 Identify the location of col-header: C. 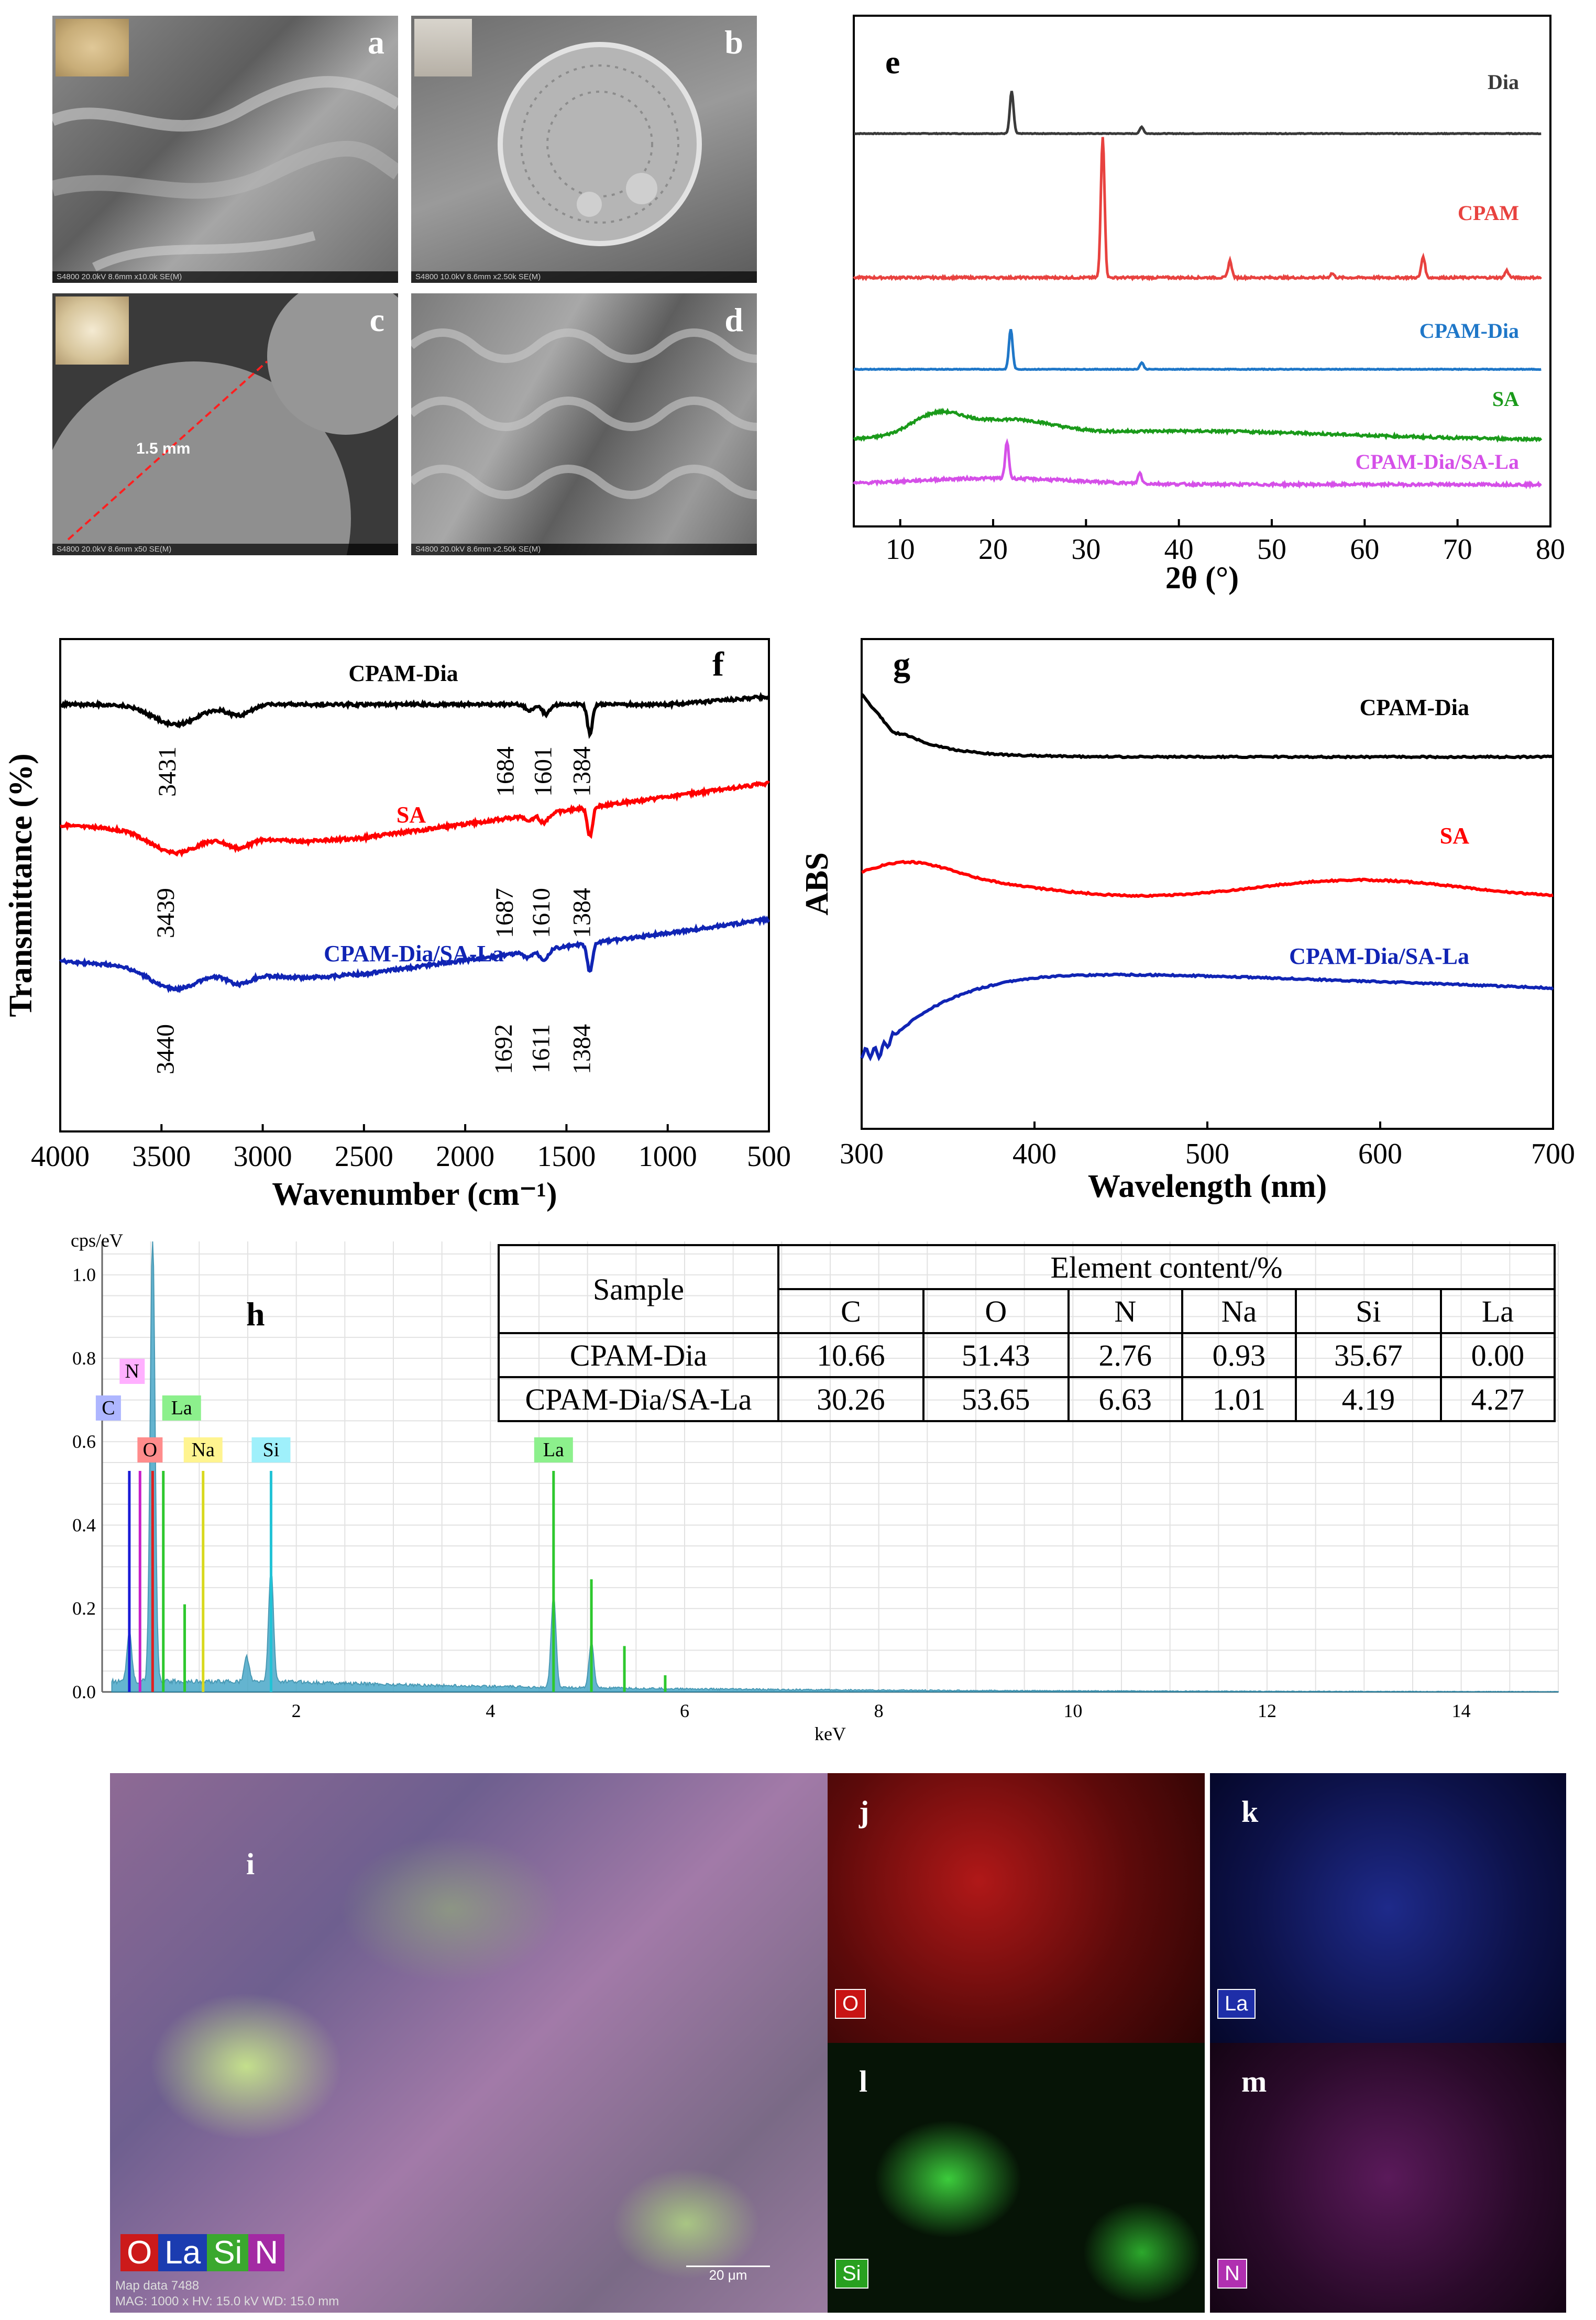
(850, 1311).